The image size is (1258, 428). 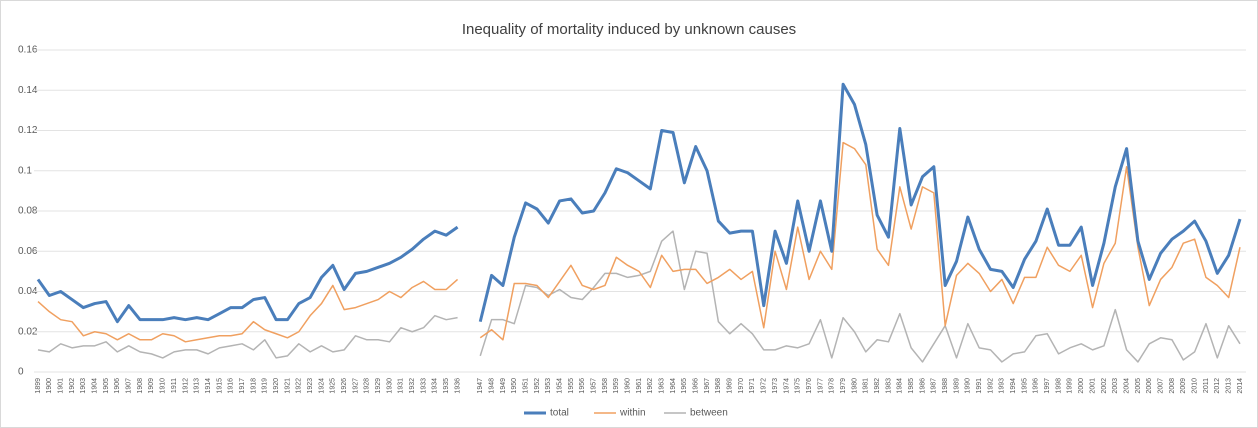 What do you see at coordinates (709, 413) in the screenshot?
I see `legend-label: between` at bounding box center [709, 413].